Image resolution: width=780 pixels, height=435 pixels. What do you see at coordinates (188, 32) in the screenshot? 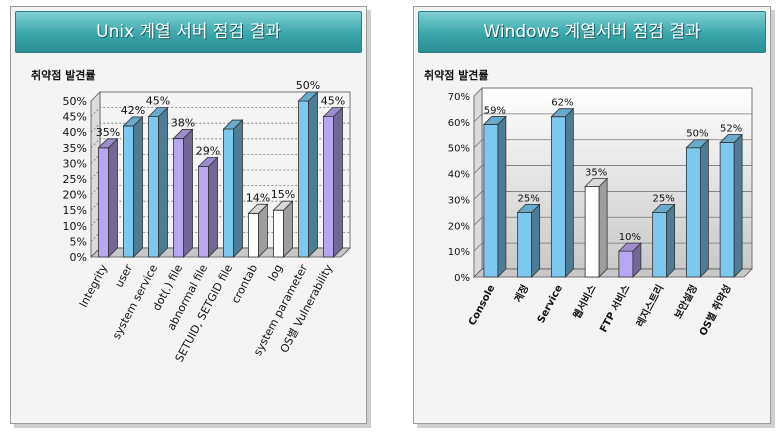
I see `unix-panel-title: Unix 계열 서버 점검 결과` at bounding box center [188, 32].